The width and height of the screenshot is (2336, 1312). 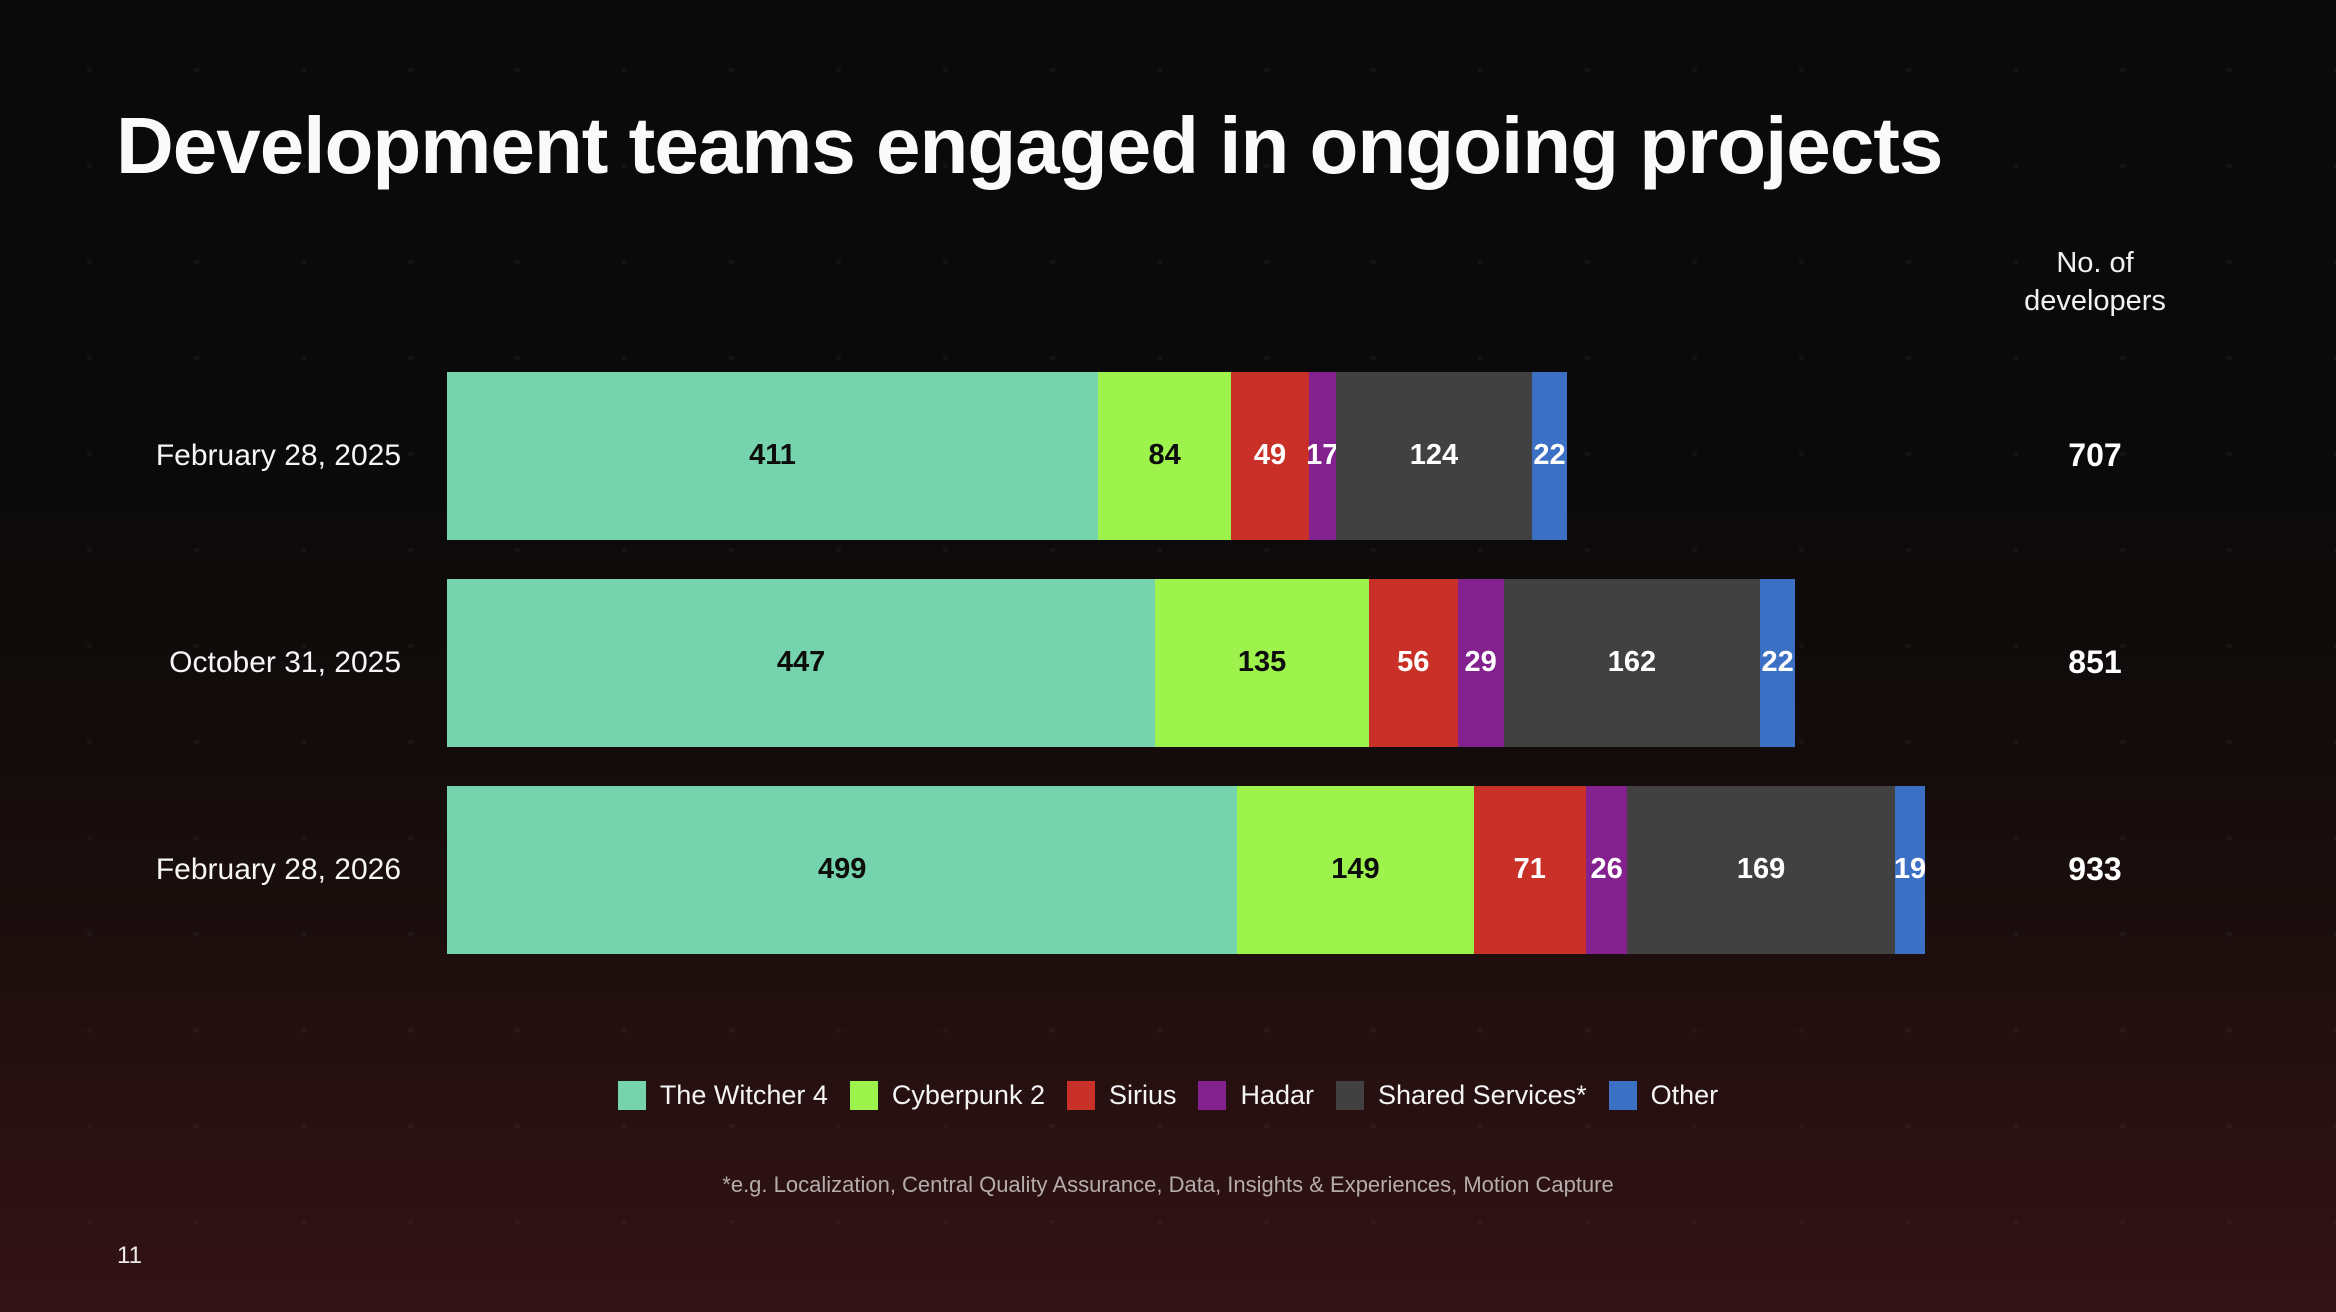 I want to click on legend-item: Cyberpunk 2, so click(x=947, y=1095).